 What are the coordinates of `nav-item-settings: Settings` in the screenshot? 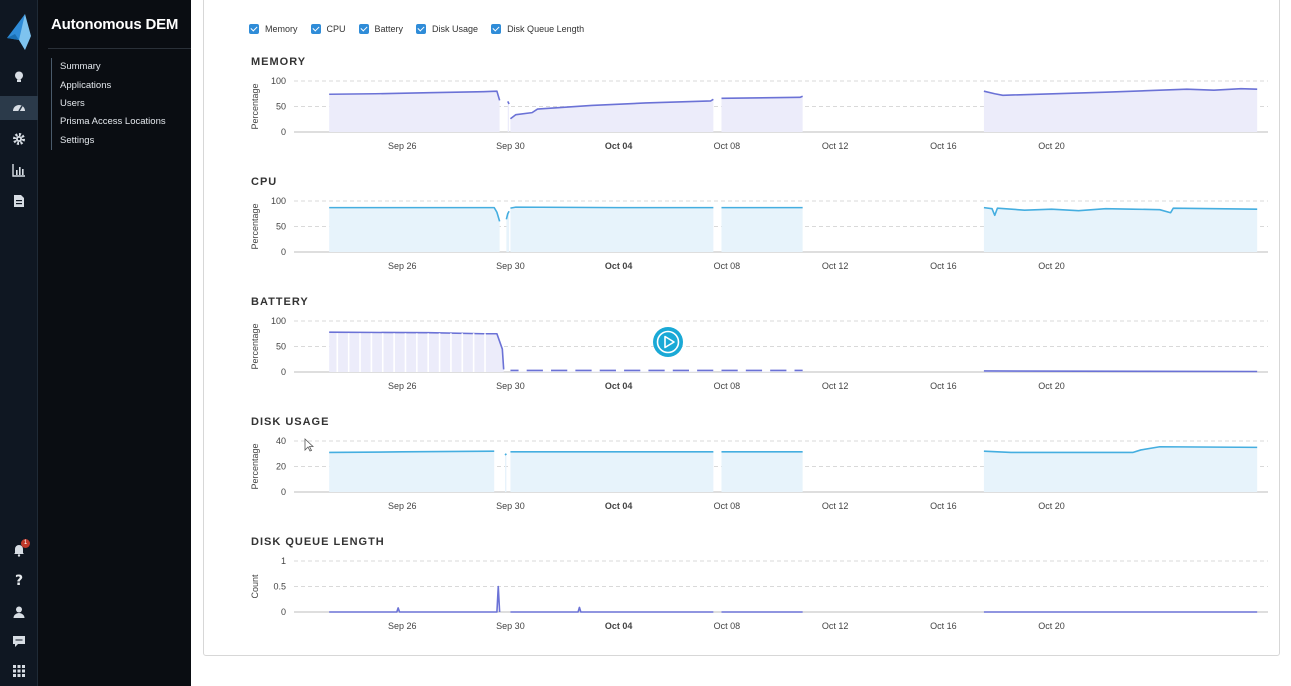 It's located at (77, 140).